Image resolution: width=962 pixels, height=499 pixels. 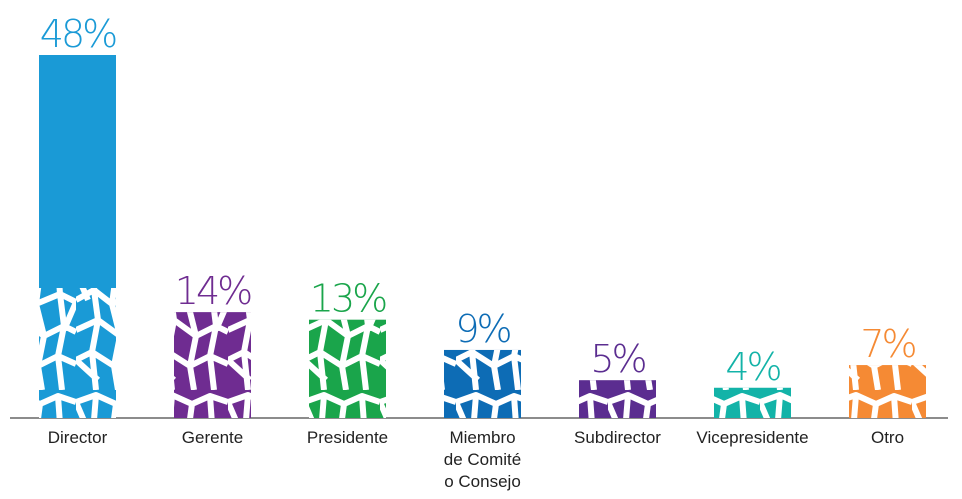 I want to click on value-label: 9%, so click(x=482, y=329).